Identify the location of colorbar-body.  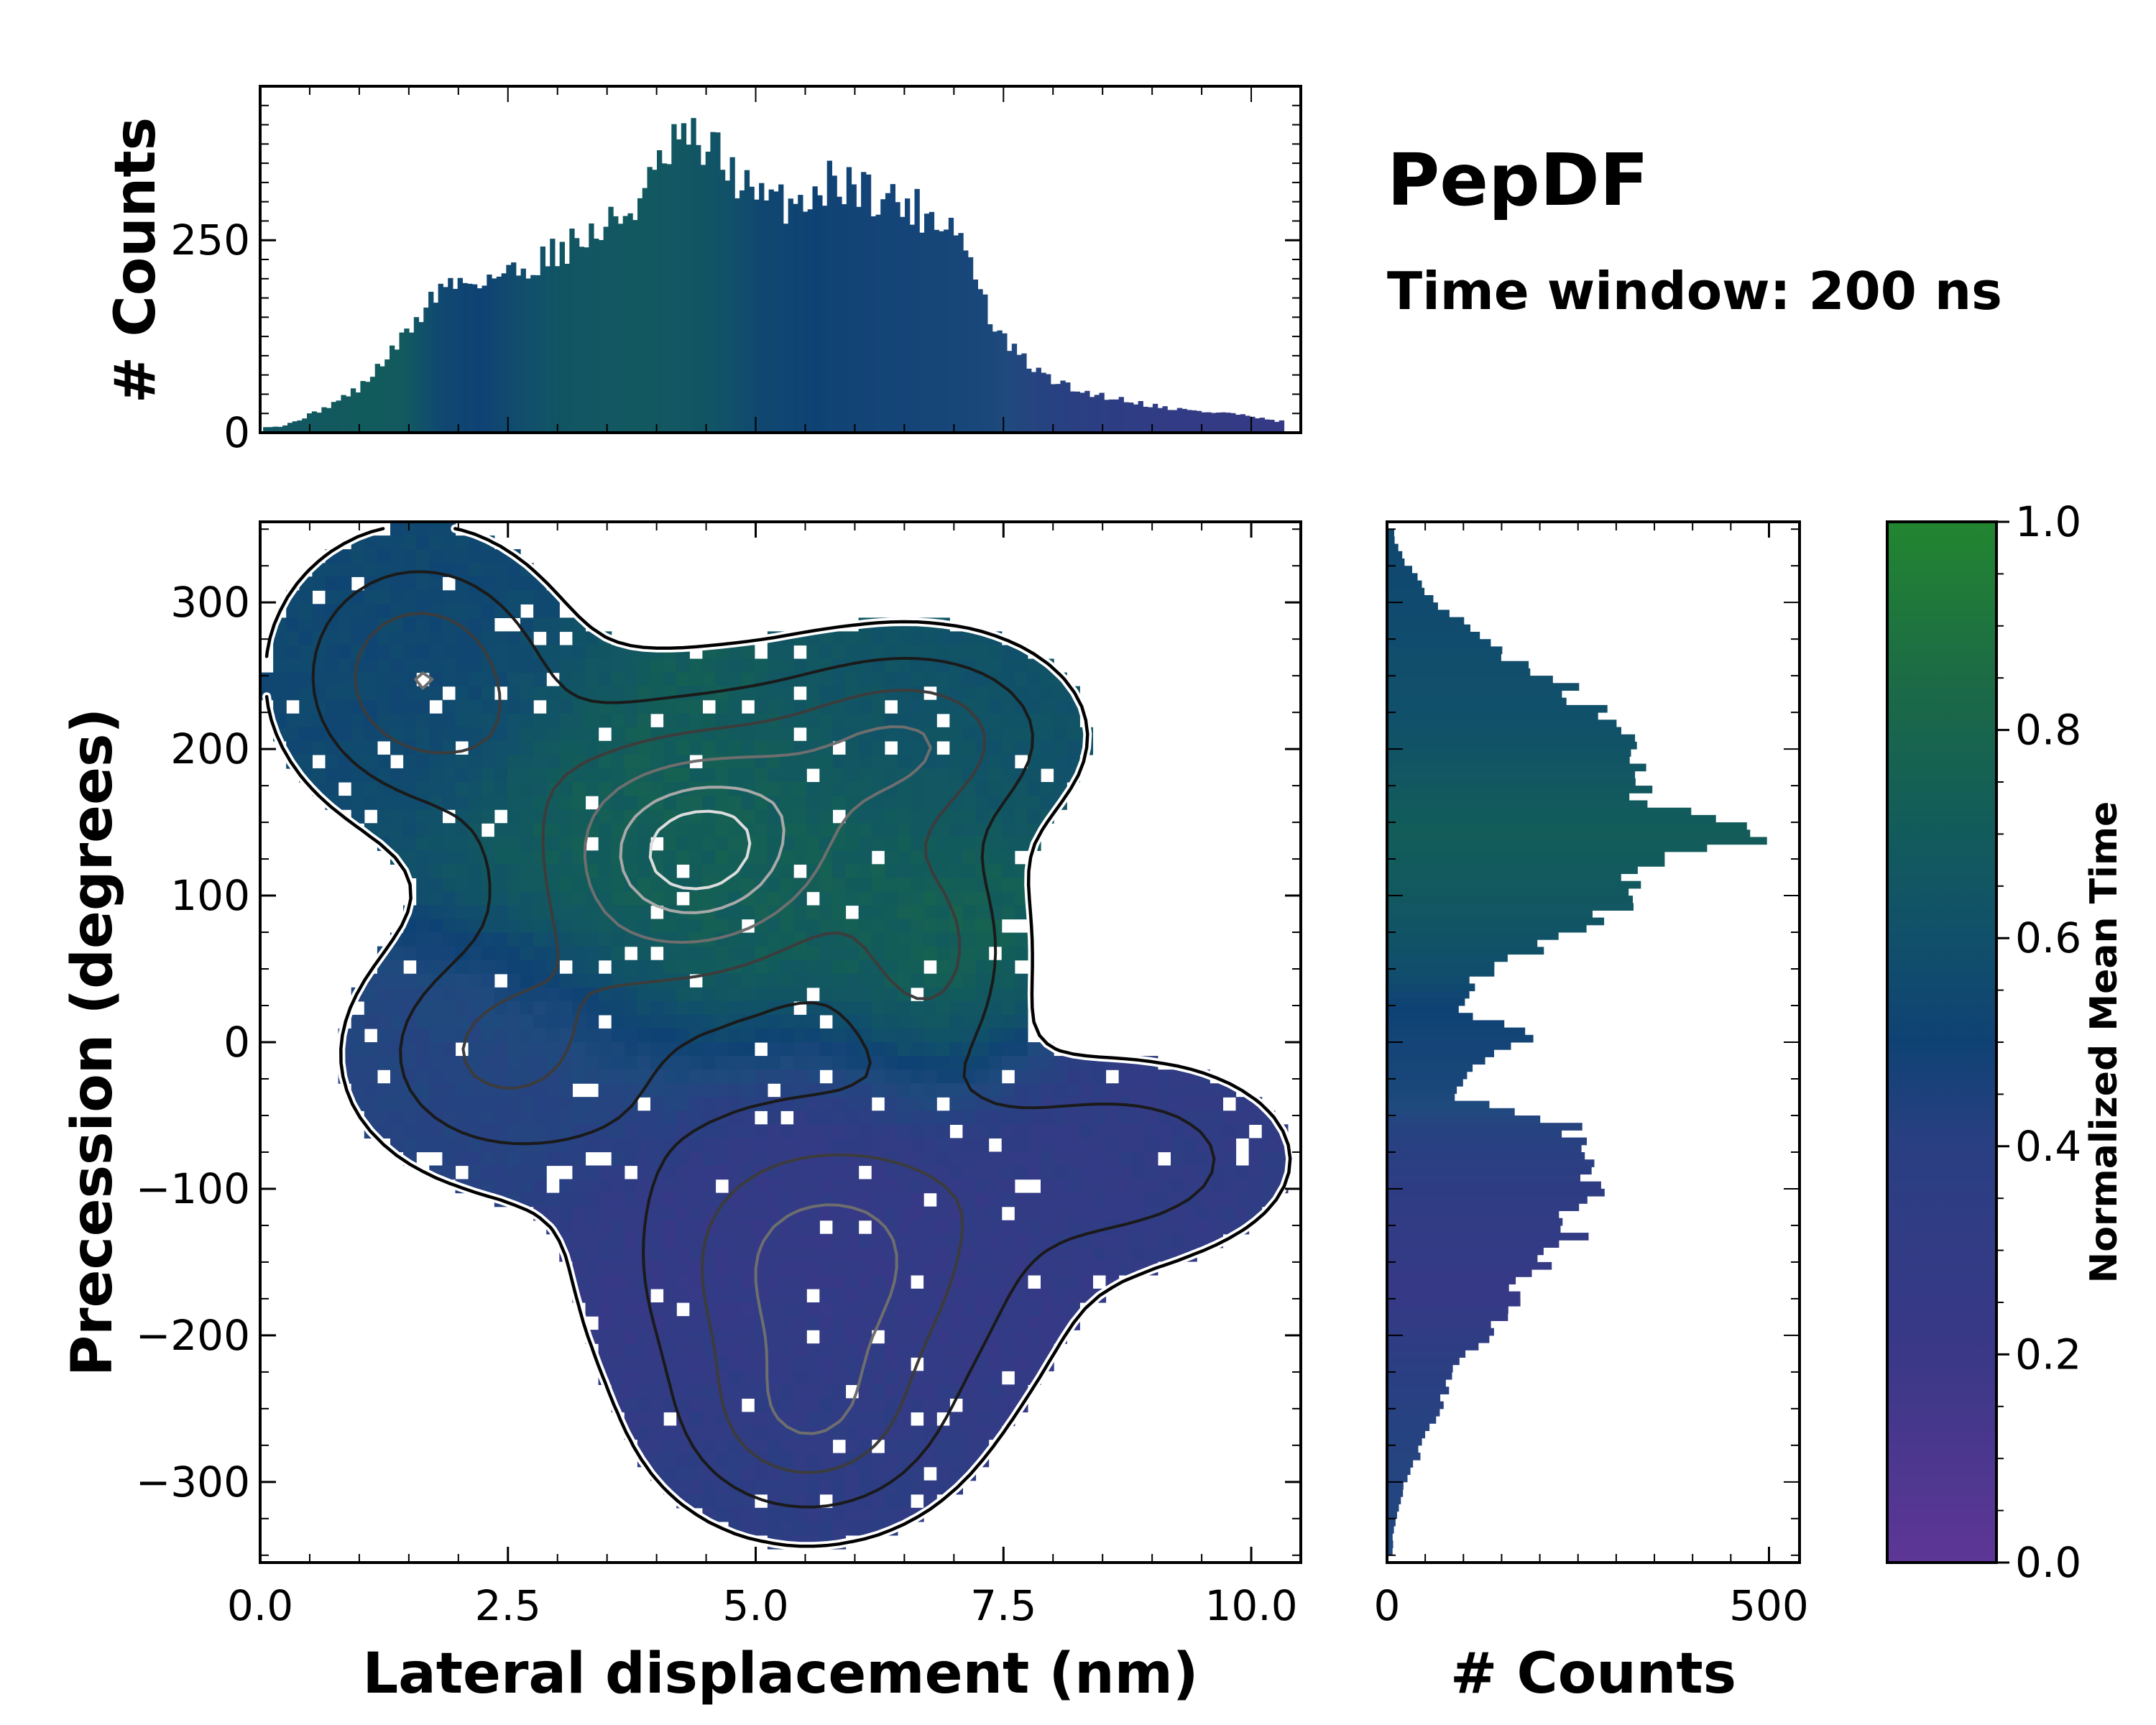
(1942, 1042).